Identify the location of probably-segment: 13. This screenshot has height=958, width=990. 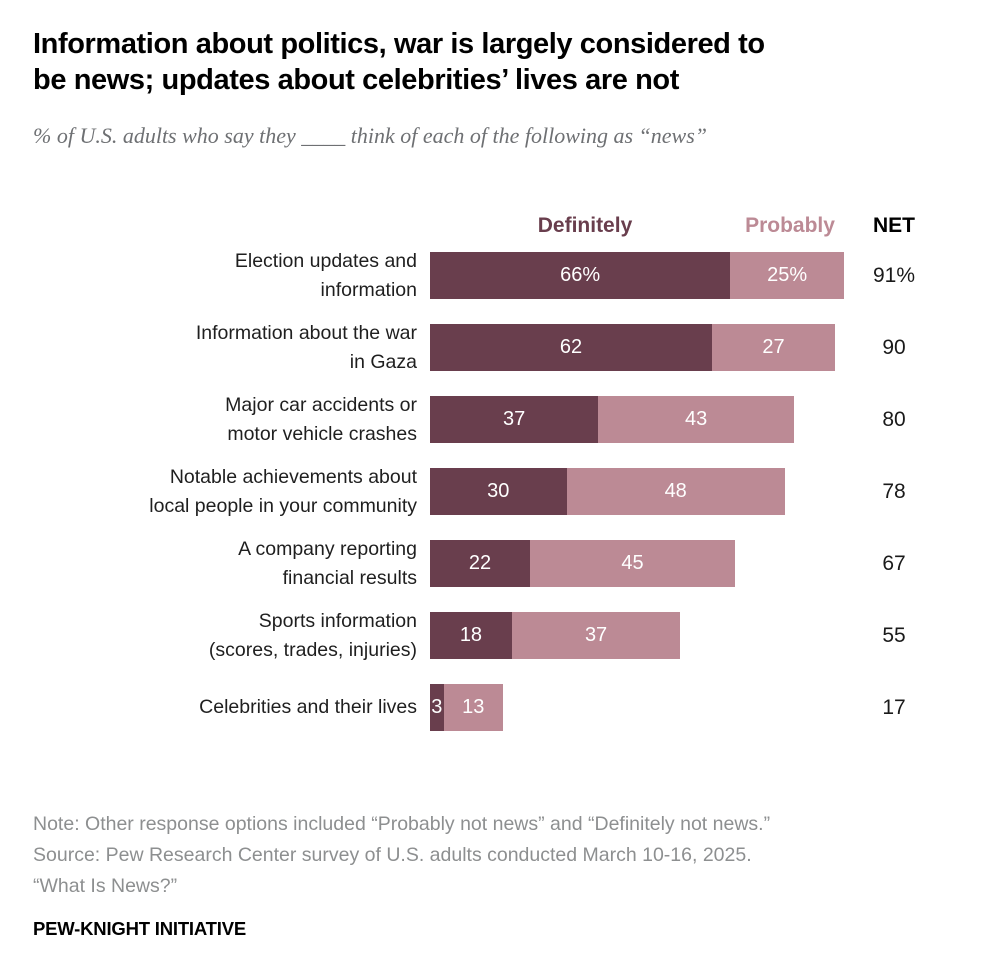
(473, 707).